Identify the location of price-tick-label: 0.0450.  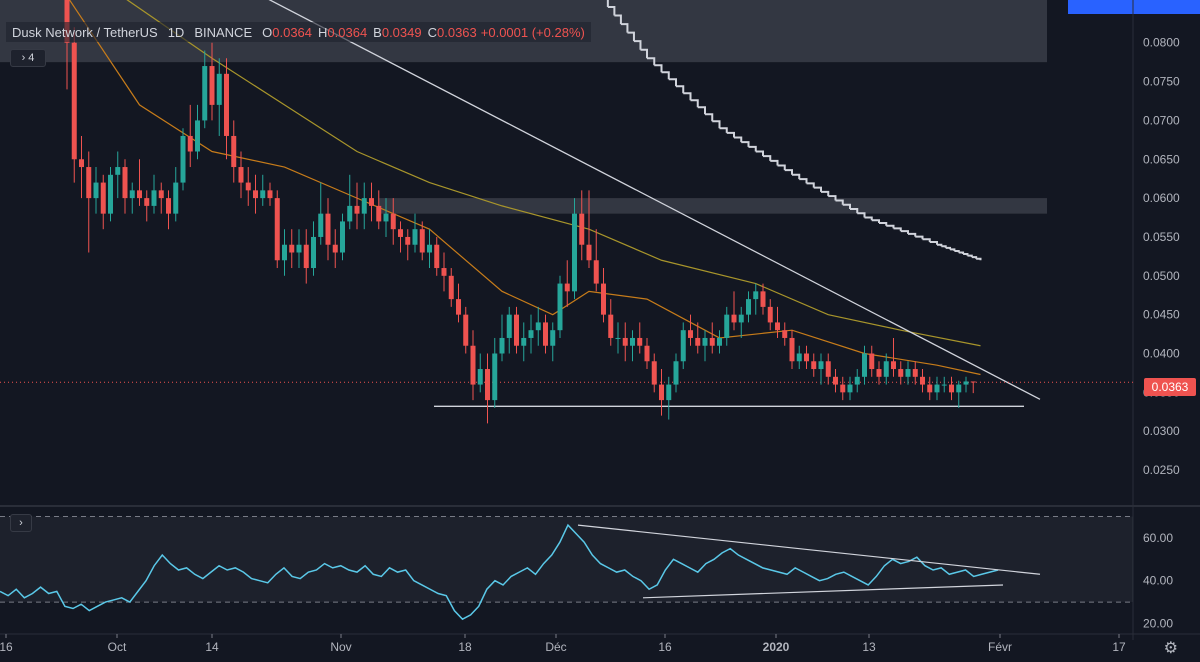
(1161, 315).